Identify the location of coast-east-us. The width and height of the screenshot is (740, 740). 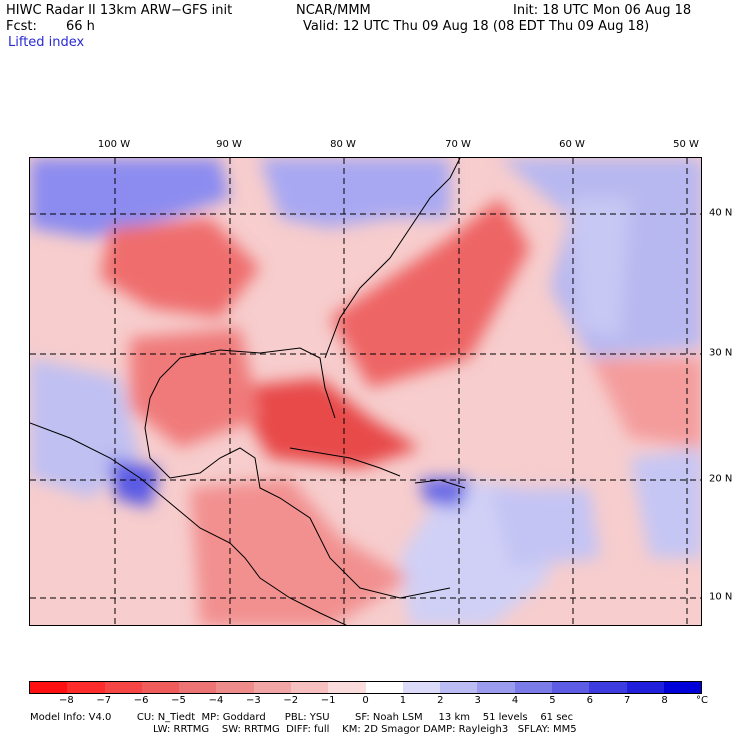
(392, 258).